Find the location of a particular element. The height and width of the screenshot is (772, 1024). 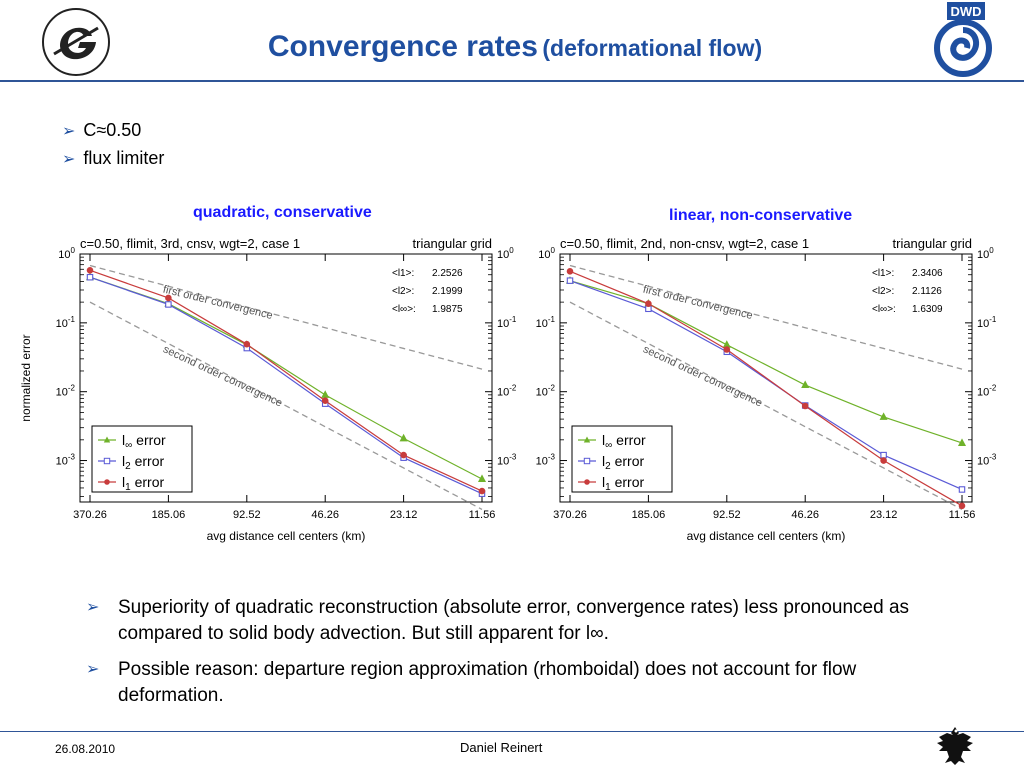

institute-logo is located at coordinates (76, 44).